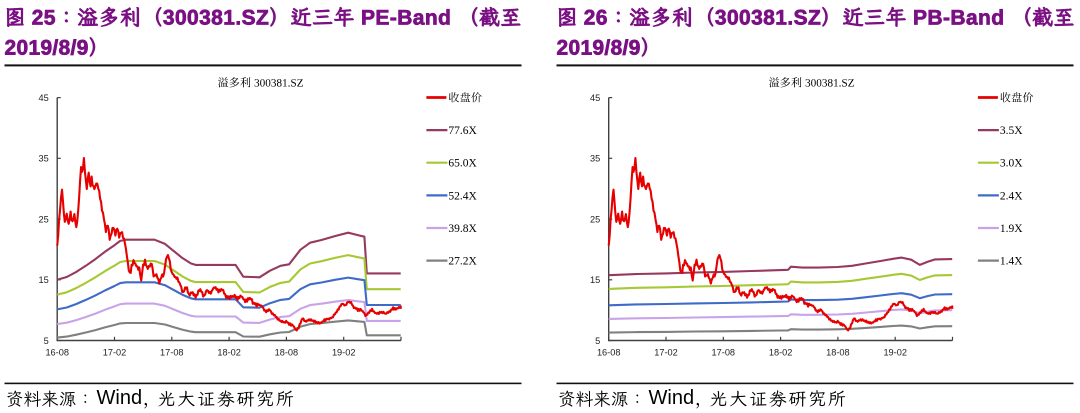 The image size is (1080, 413). Describe the element at coordinates (462, 164) in the screenshot. I see `svg-text: 65.0X` at that location.